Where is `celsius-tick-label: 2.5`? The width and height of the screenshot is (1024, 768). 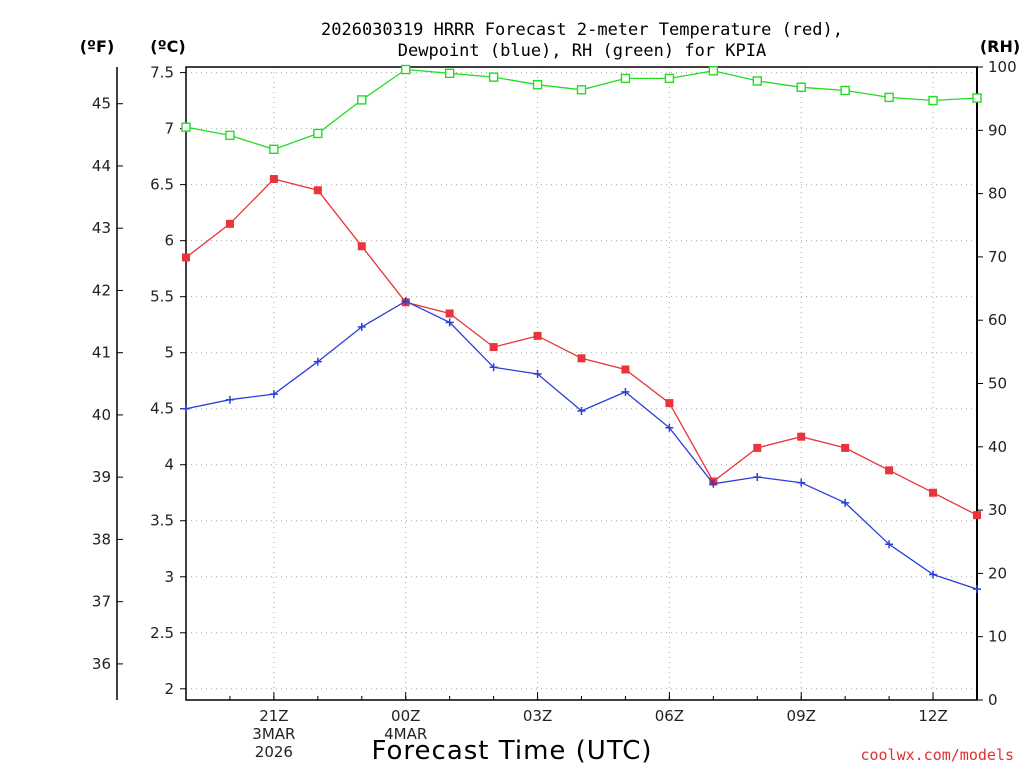 celsius-tick-label: 2.5 is located at coordinates (162, 633).